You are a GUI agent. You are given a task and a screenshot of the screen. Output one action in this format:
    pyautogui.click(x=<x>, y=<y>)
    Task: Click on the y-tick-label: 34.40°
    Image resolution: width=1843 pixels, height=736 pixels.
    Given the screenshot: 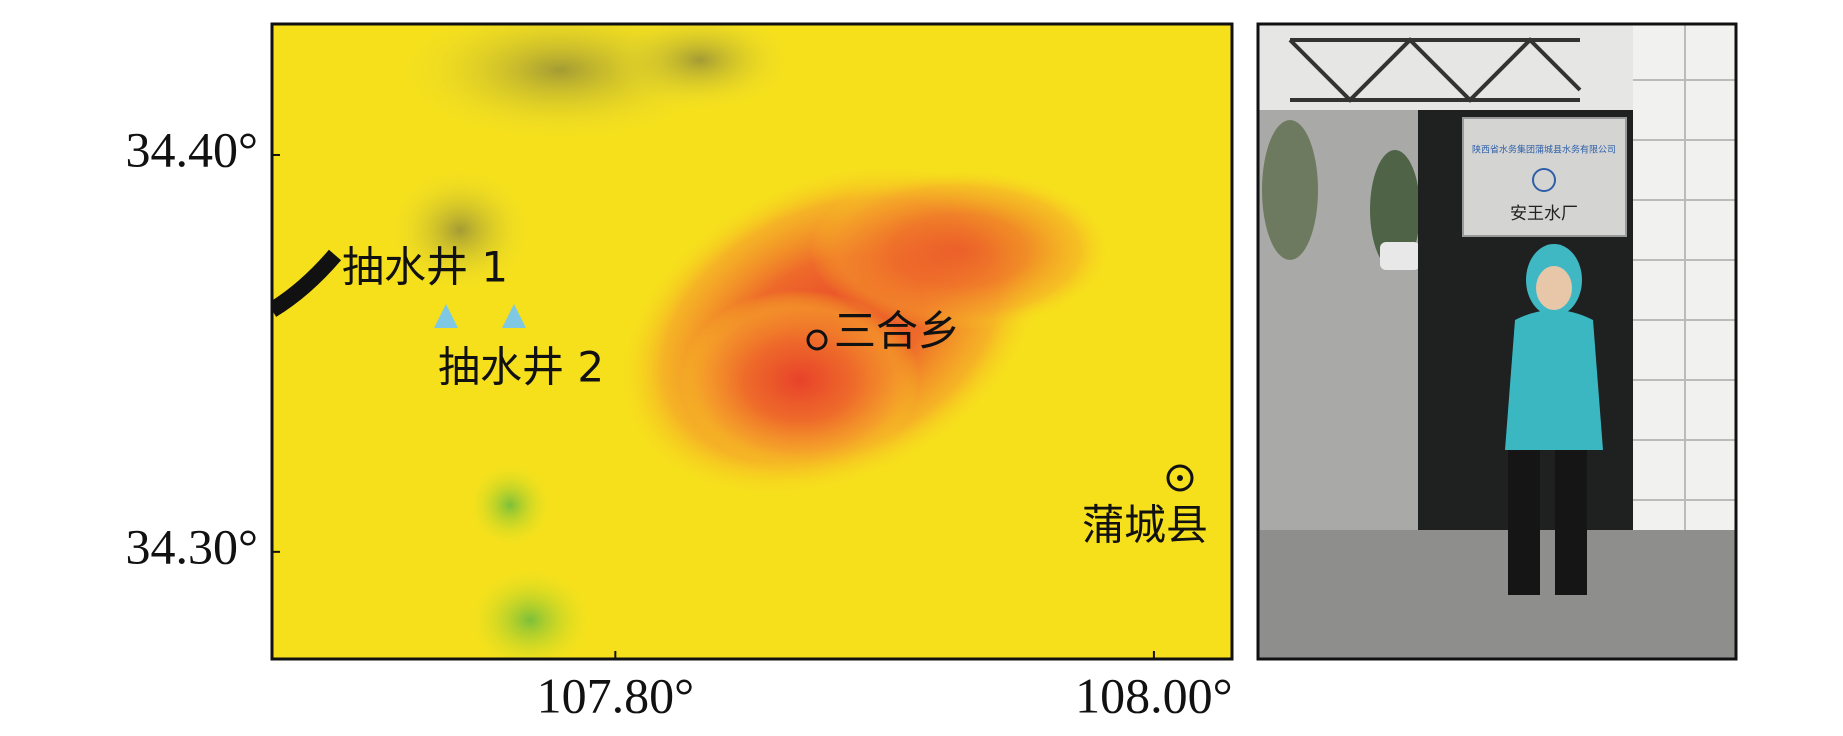 What is the action you would take?
    pyautogui.click(x=192, y=149)
    